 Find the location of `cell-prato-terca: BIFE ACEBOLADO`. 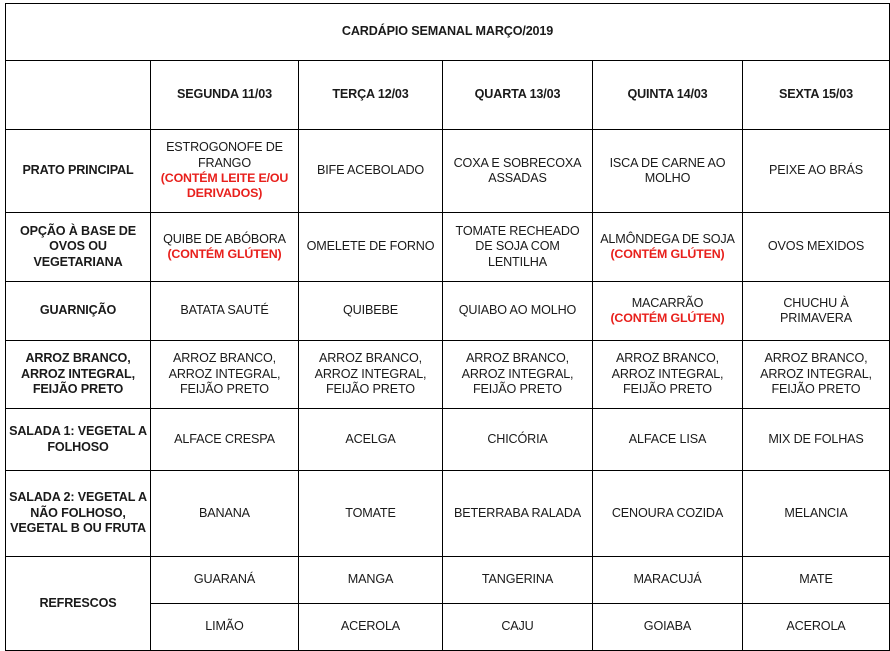

cell-prato-terca: BIFE ACEBOLADO is located at coordinates (370, 171).